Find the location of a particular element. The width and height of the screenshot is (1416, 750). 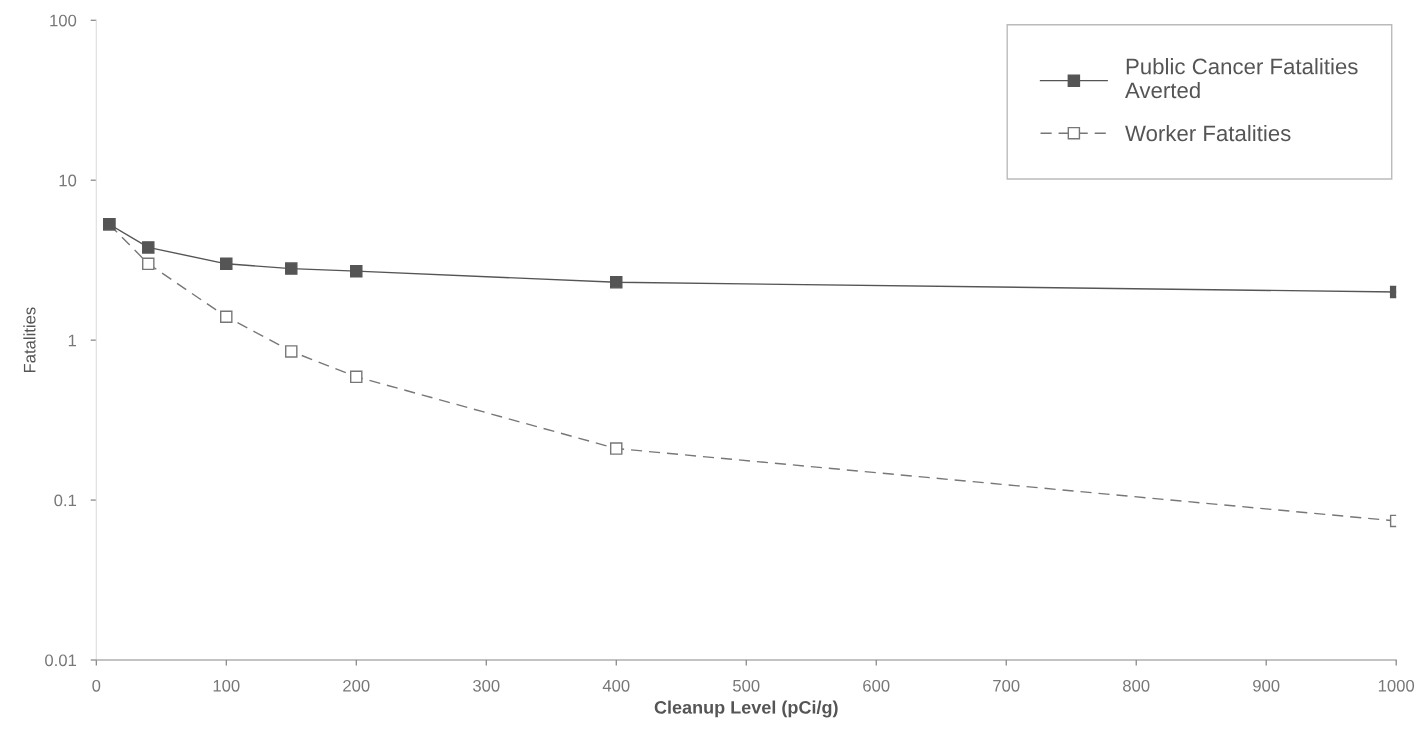

x-tick-label: 700 is located at coordinates (1006, 685).